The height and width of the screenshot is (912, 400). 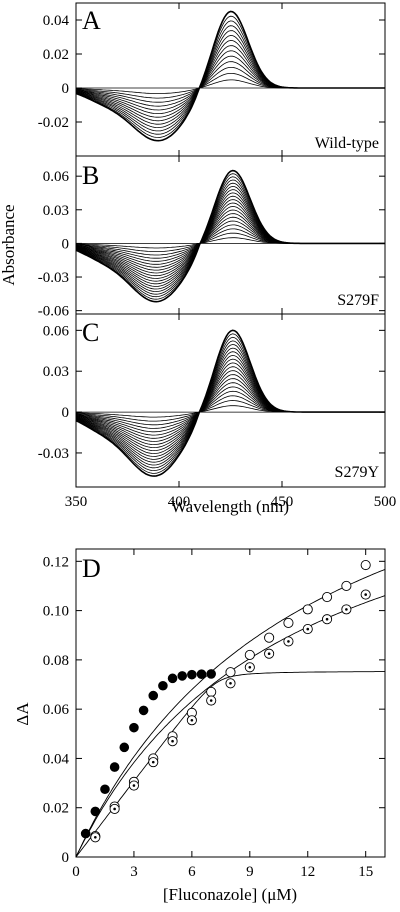 What do you see at coordinates (56, 562) in the screenshot?
I see `y-tick-label: 0.12` at bounding box center [56, 562].